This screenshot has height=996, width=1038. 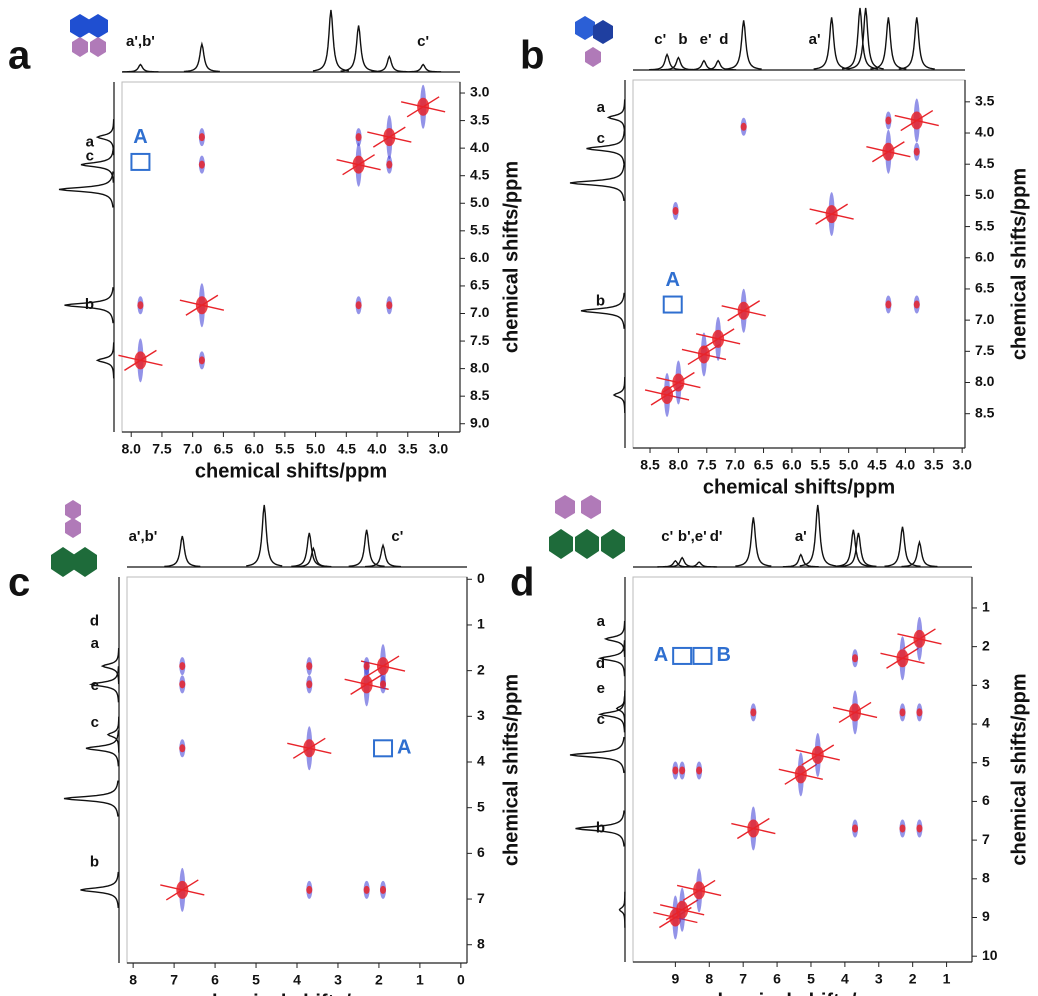 What do you see at coordinates (297, 980) in the screenshot?
I see `x-tick-label: 4` at bounding box center [297, 980].